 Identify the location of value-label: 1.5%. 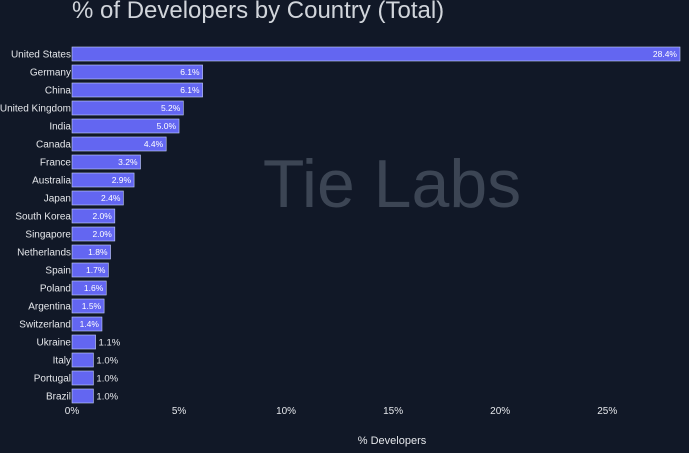
(92, 306).